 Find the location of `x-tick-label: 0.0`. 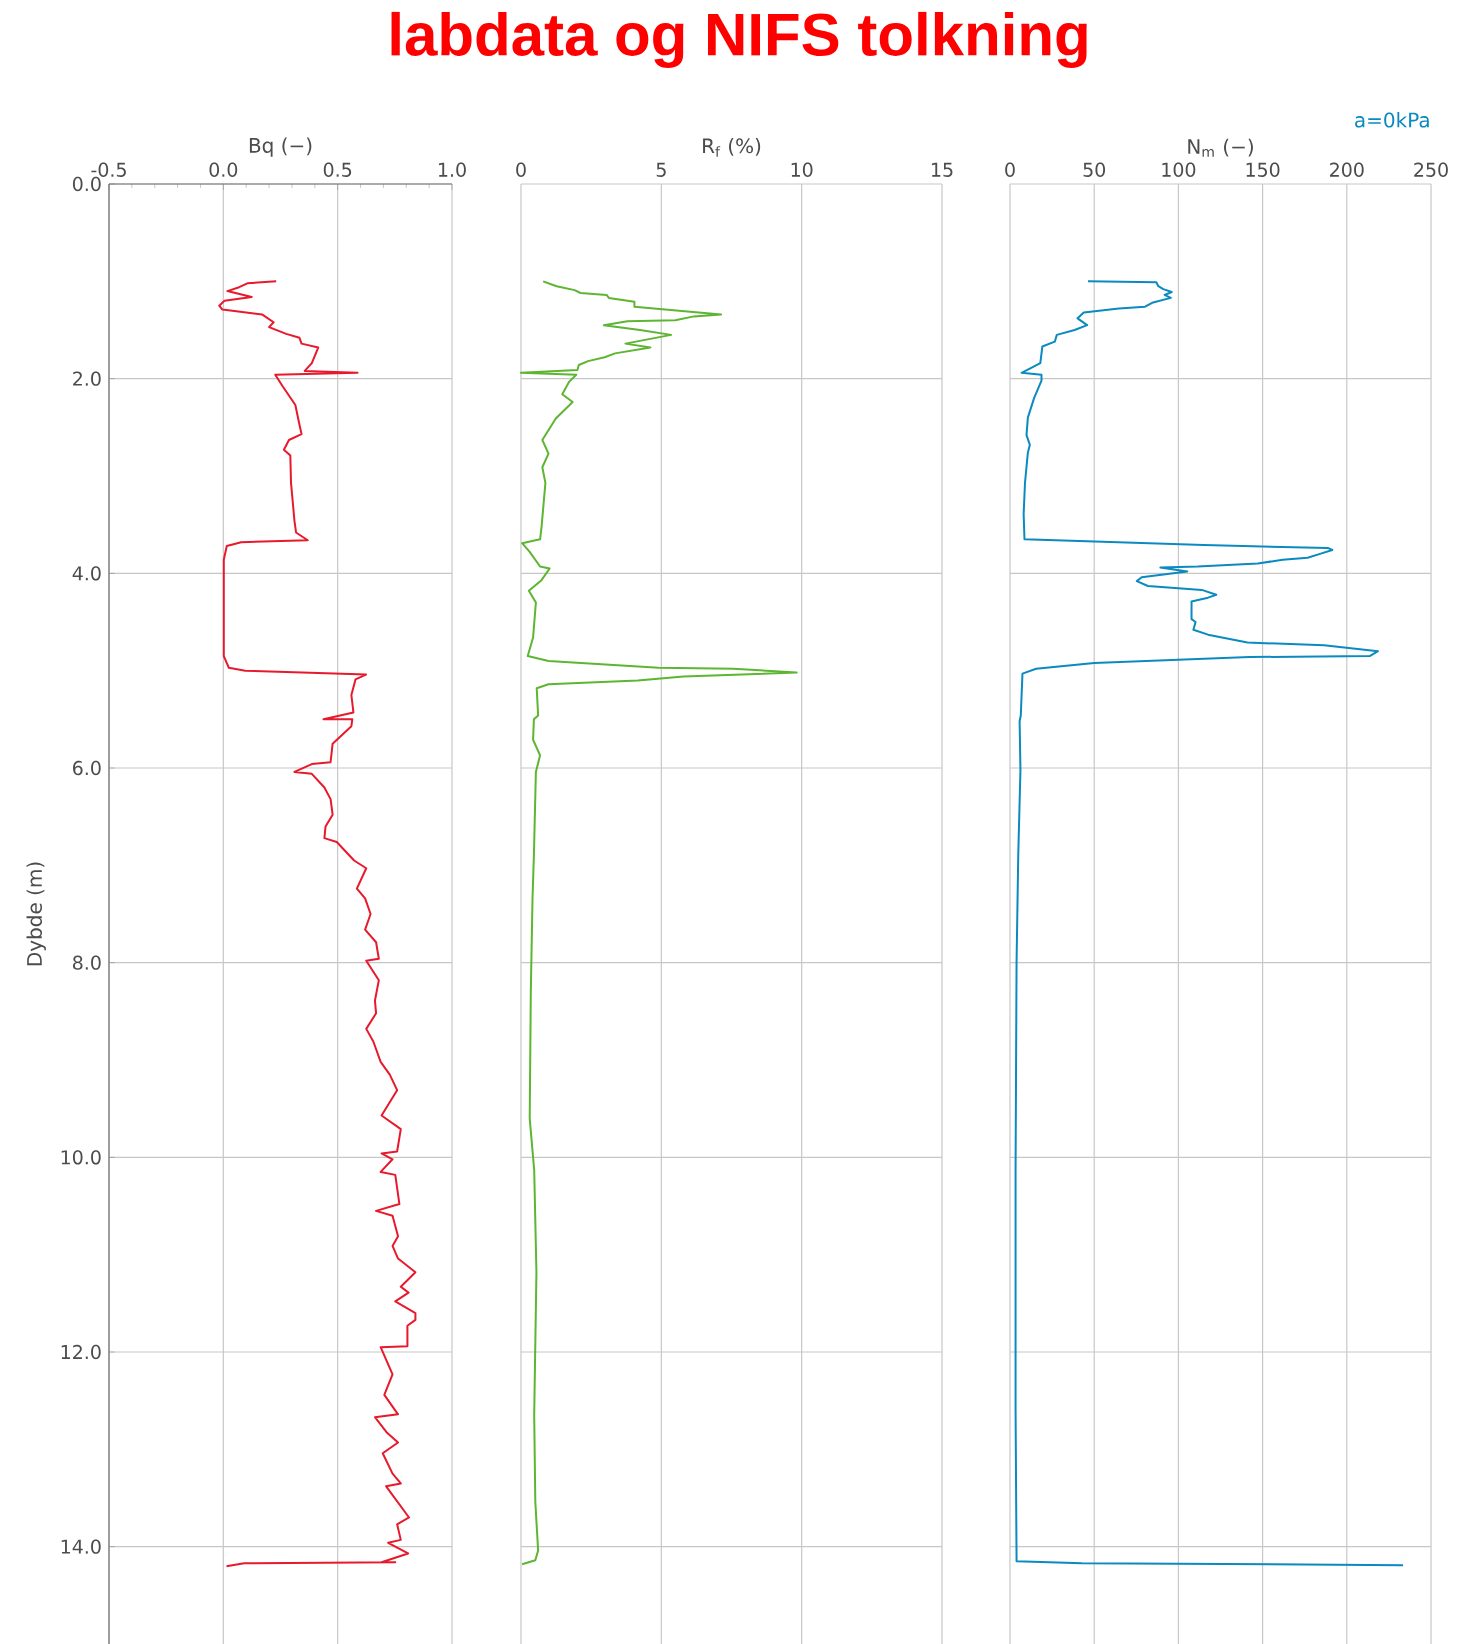

x-tick-label: 0.0 is located at coordinates (223, 169).